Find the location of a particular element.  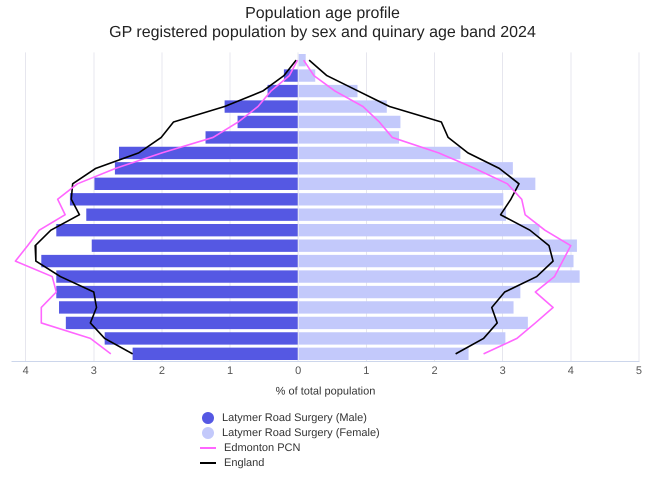

chart-subtitle: GP registered population by sex and quinary age band 2024 is located at coordinates (322, 33).